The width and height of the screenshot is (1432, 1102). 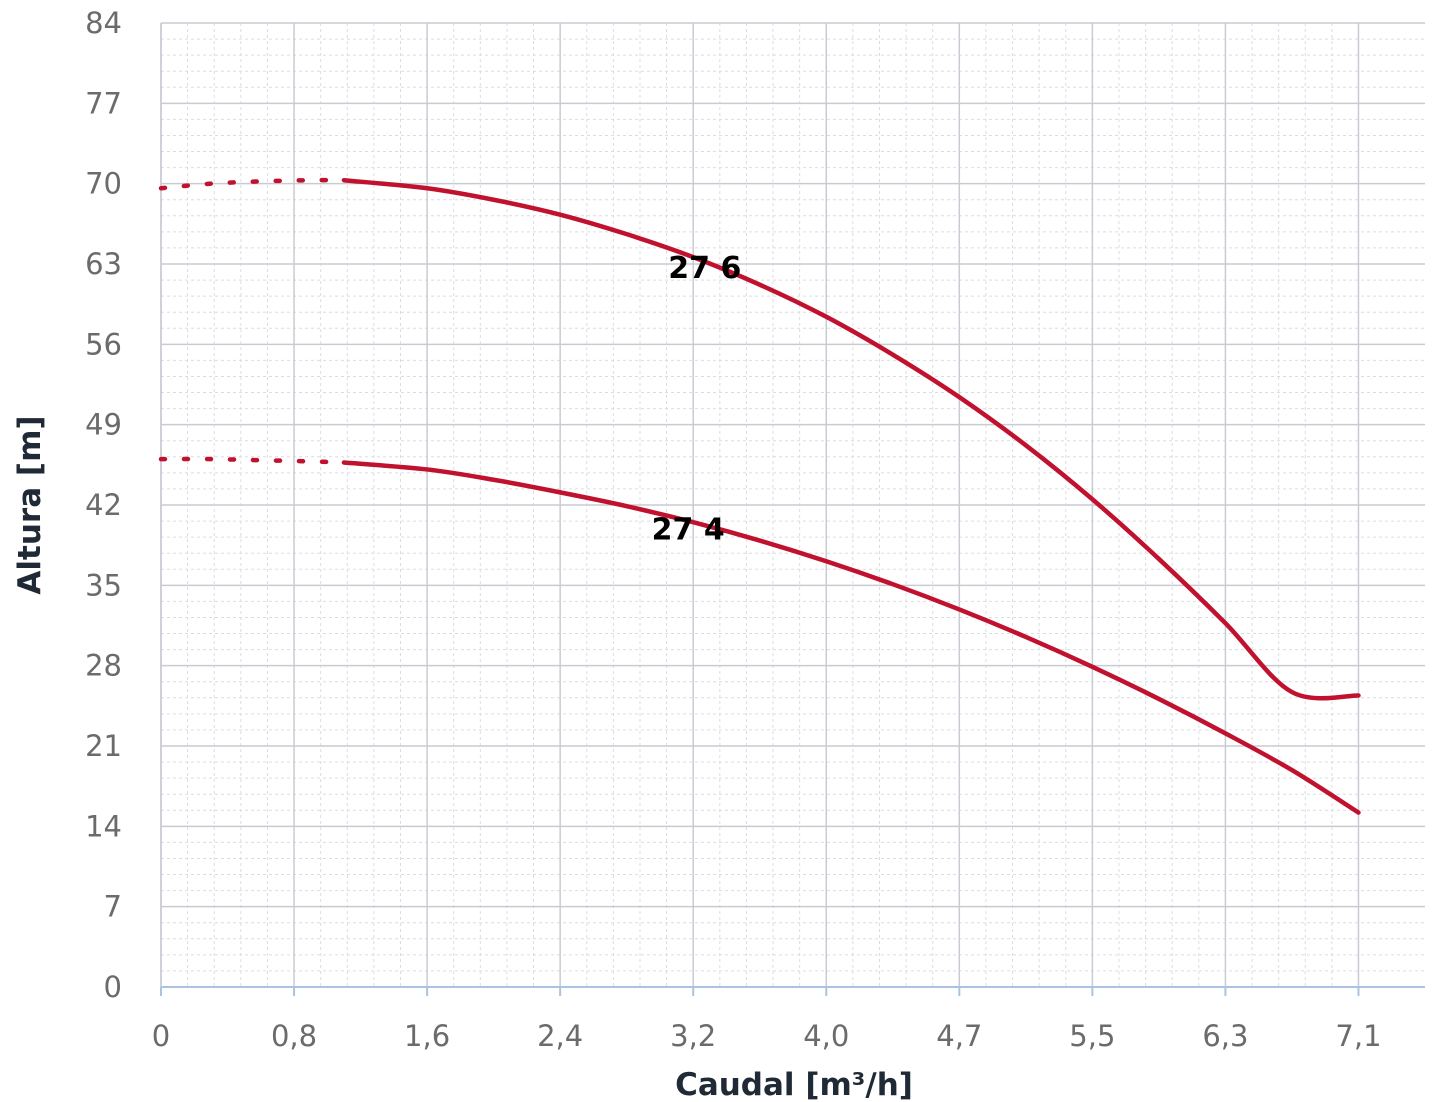 I want to click on y-tick-label: 63, so click(x=103, y=264).